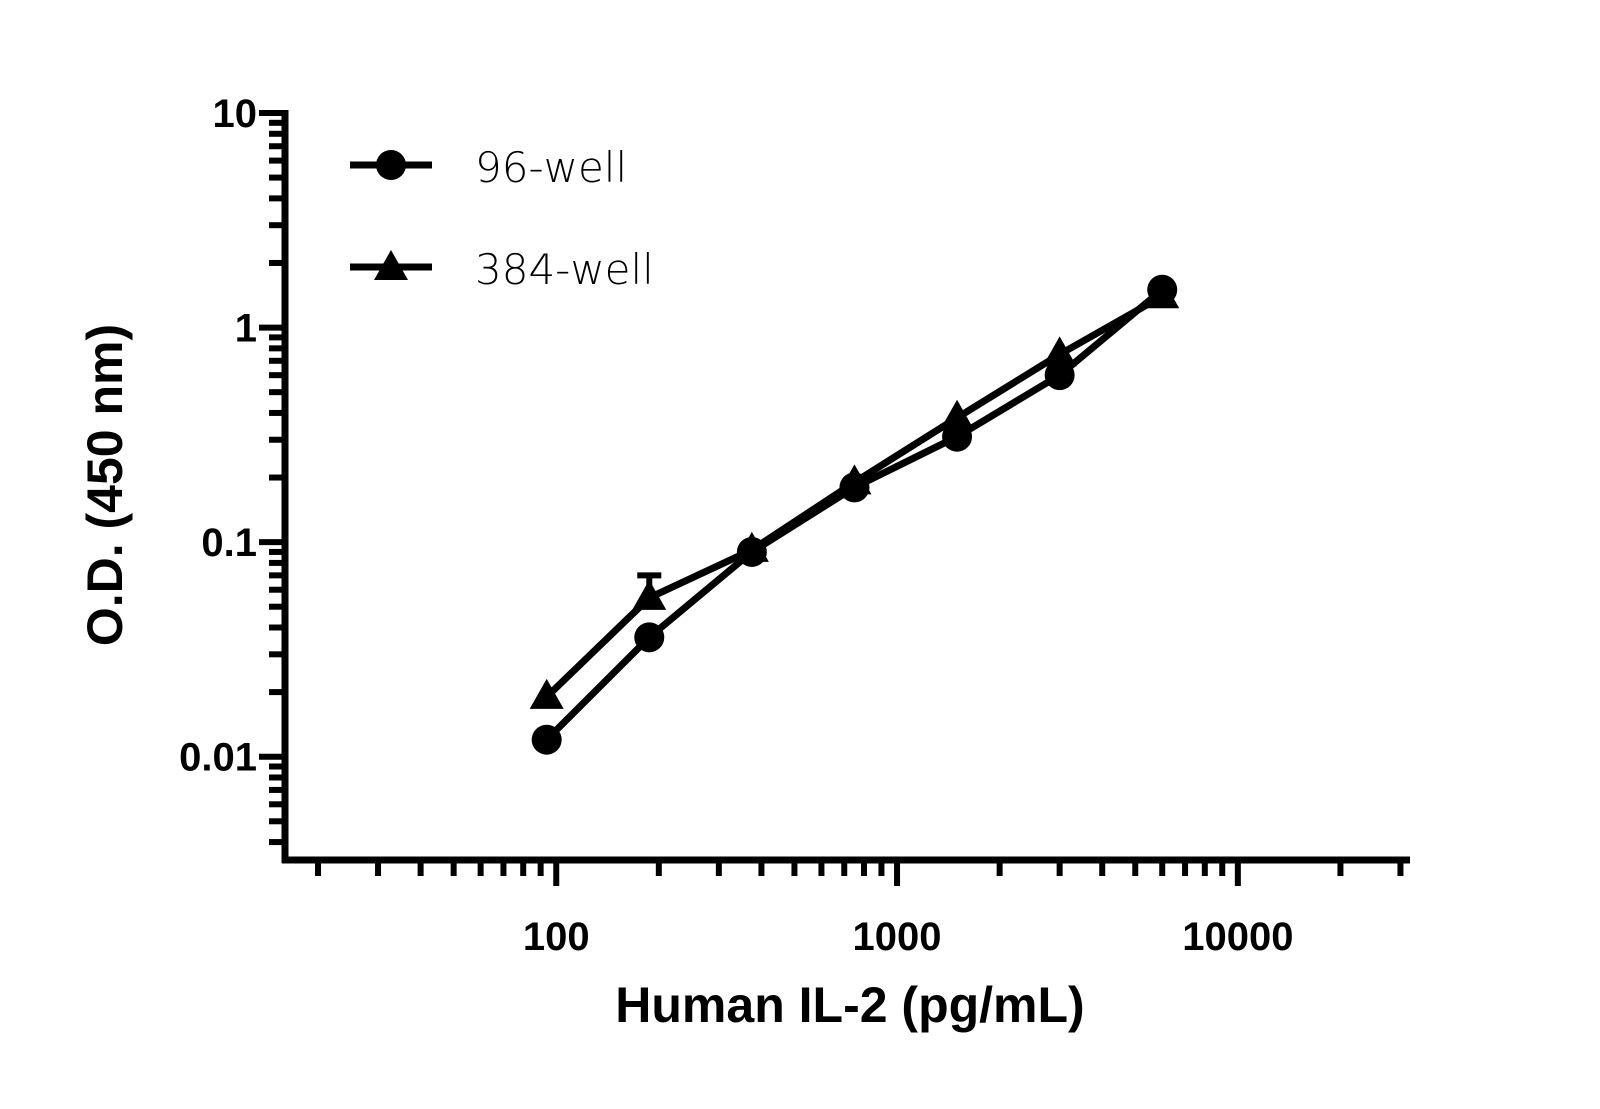 The image size is (1600, 1109). I want to click on x-tick-label: 100, so click(556, 937).